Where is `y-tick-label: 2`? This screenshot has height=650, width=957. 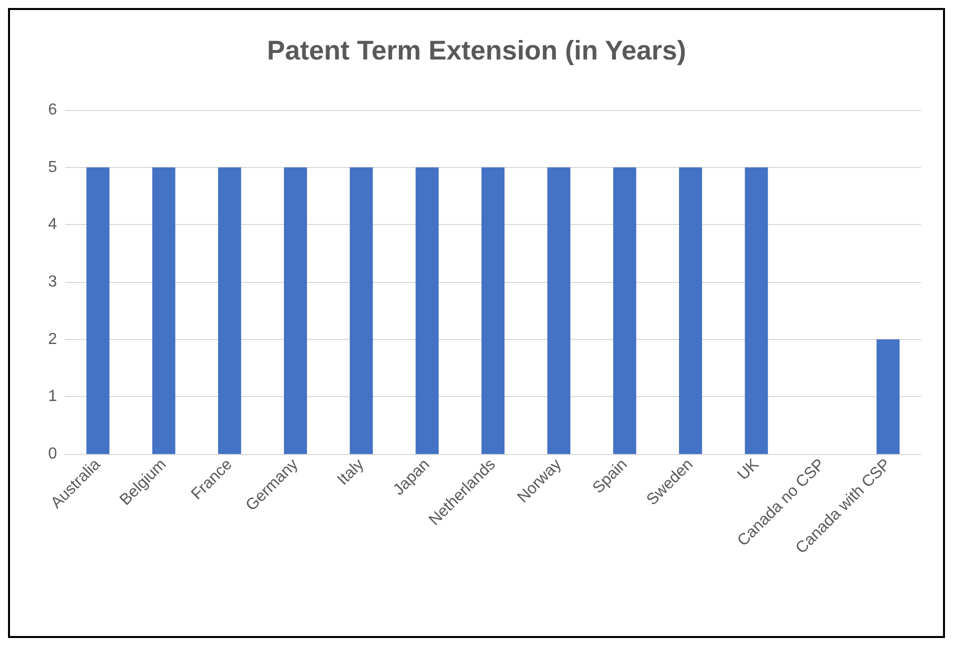 y-tick-label: 2 is located at coordinates (53, 339).